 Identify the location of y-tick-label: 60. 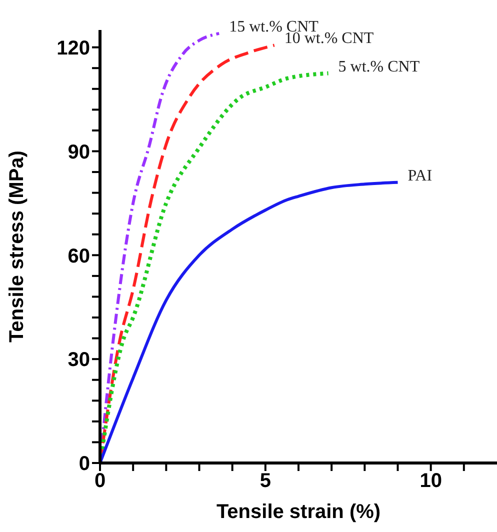
(79, 256).